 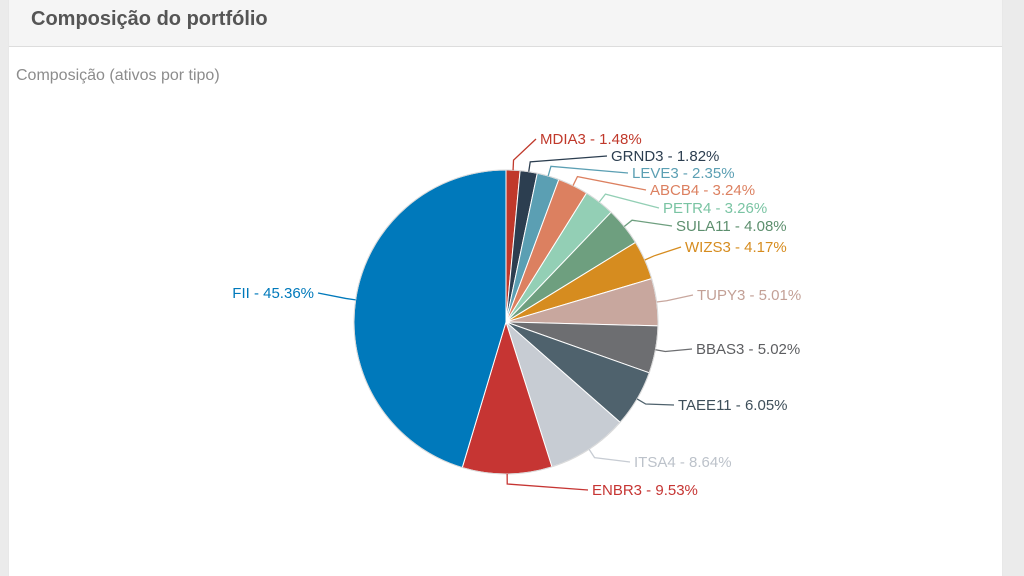 What do you see at coordinates (629, 201) in the screenshot?
I see `leader-line-petr4` at bounding box center [629, 201].